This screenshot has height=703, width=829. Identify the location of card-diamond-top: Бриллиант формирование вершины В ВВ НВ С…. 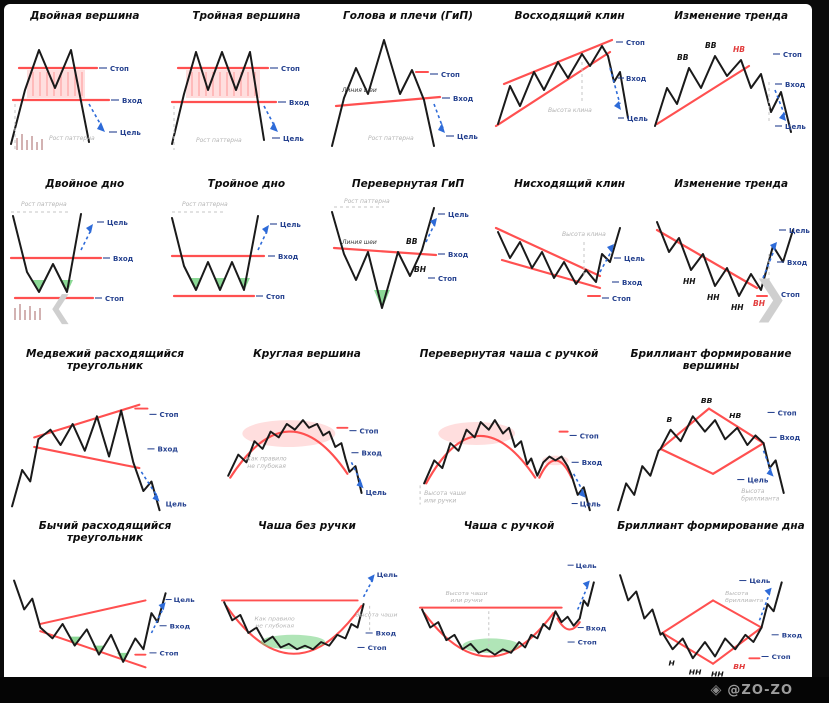
(711, 430).